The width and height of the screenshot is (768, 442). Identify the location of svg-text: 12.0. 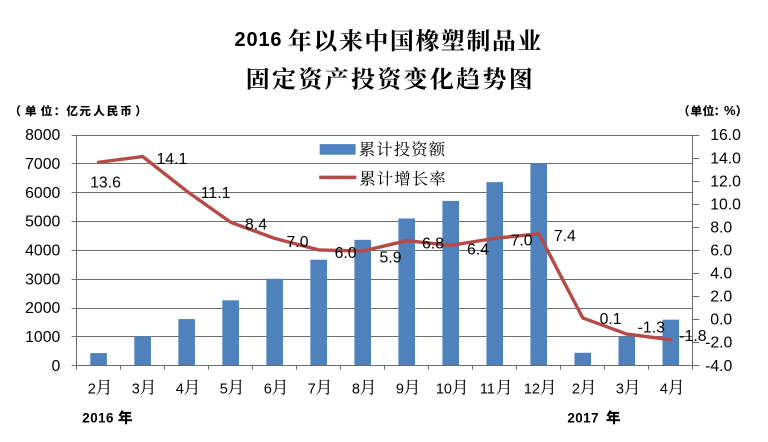
(725, 181).